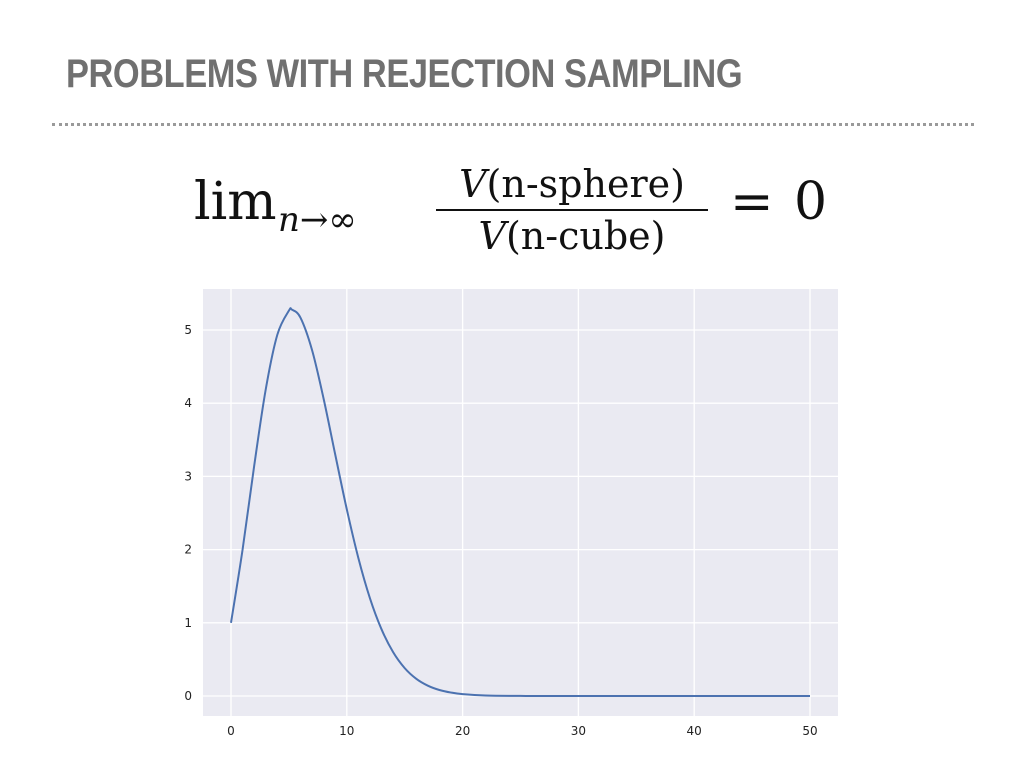 The width and height of the screenshot is (1024, 768). Describe the element at coordinates (694, 731) in the screenshot. I see `x-tick-label: 40` at that location.